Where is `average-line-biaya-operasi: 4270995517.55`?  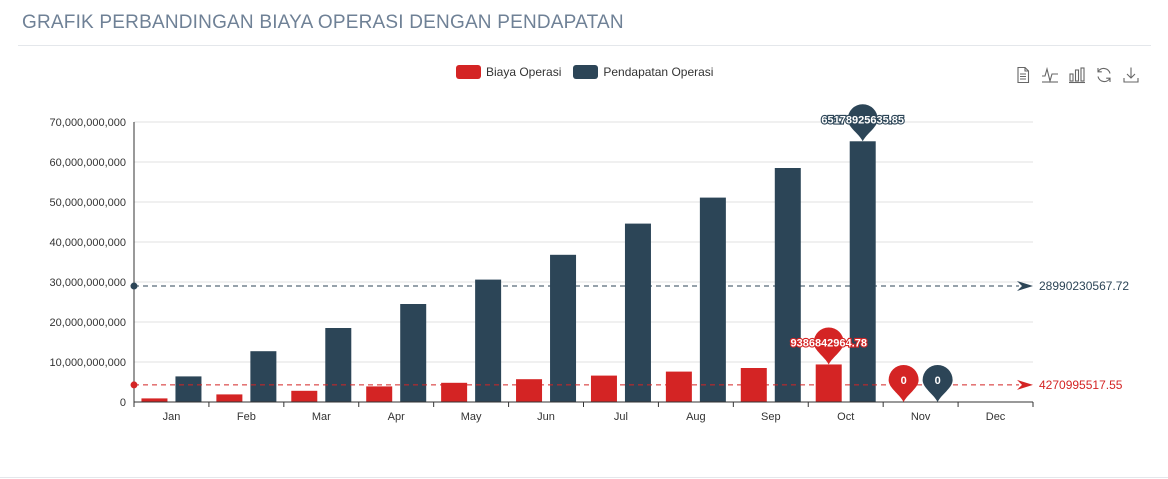 average-line-biaya-operasi: 4270995517.55 is located at coordinates (626, 385).